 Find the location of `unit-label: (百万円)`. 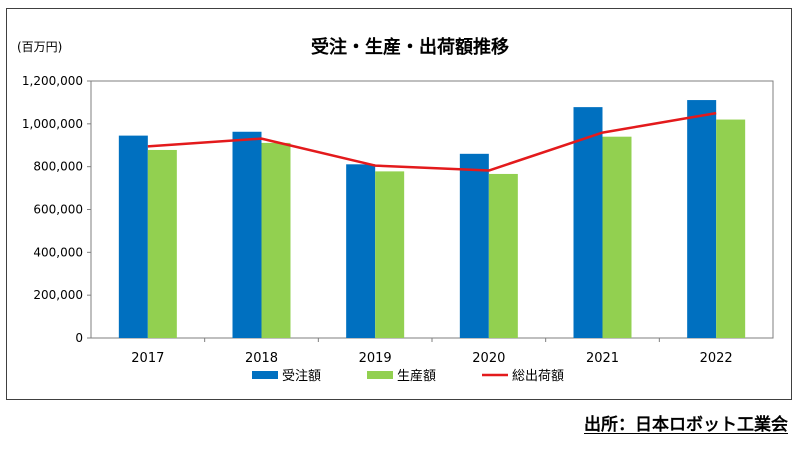

unit-label: (百万円) is located at coordinates (39, 47).